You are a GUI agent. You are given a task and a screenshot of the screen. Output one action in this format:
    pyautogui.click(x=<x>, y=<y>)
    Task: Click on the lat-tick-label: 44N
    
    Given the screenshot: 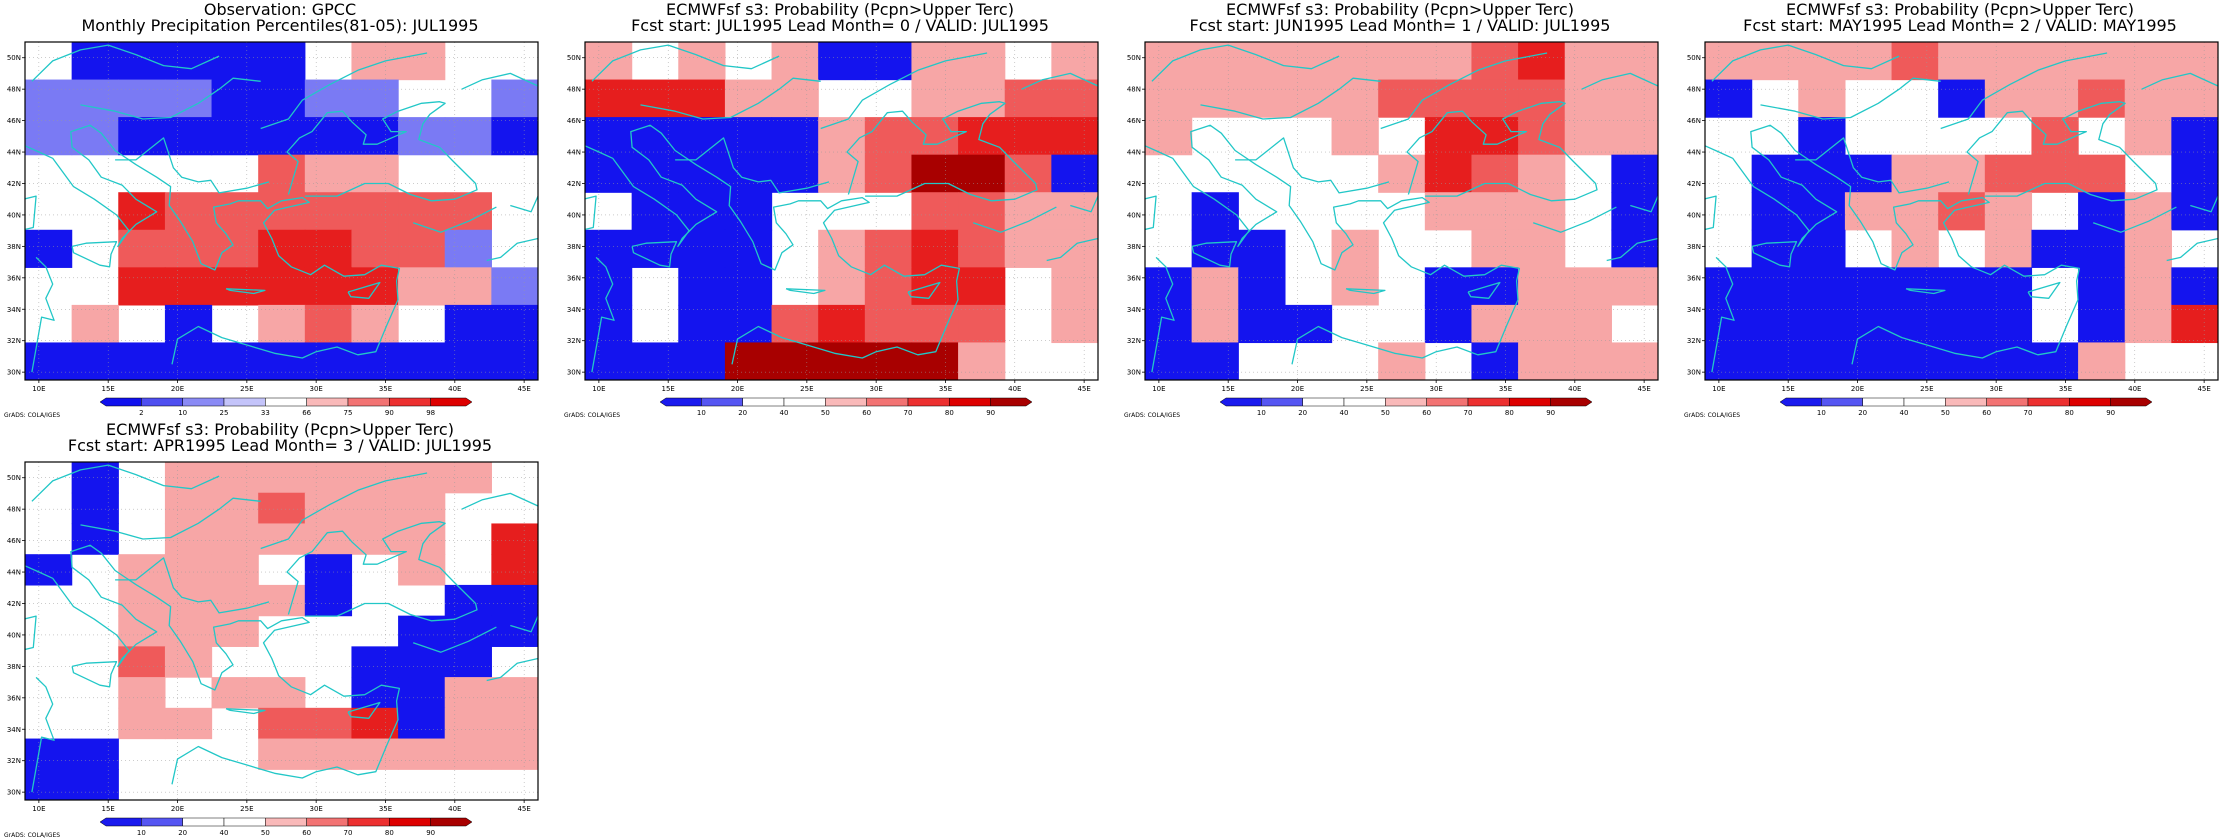 What is the action you would take?
    pyautogui.click(x=1694, y=153)
    